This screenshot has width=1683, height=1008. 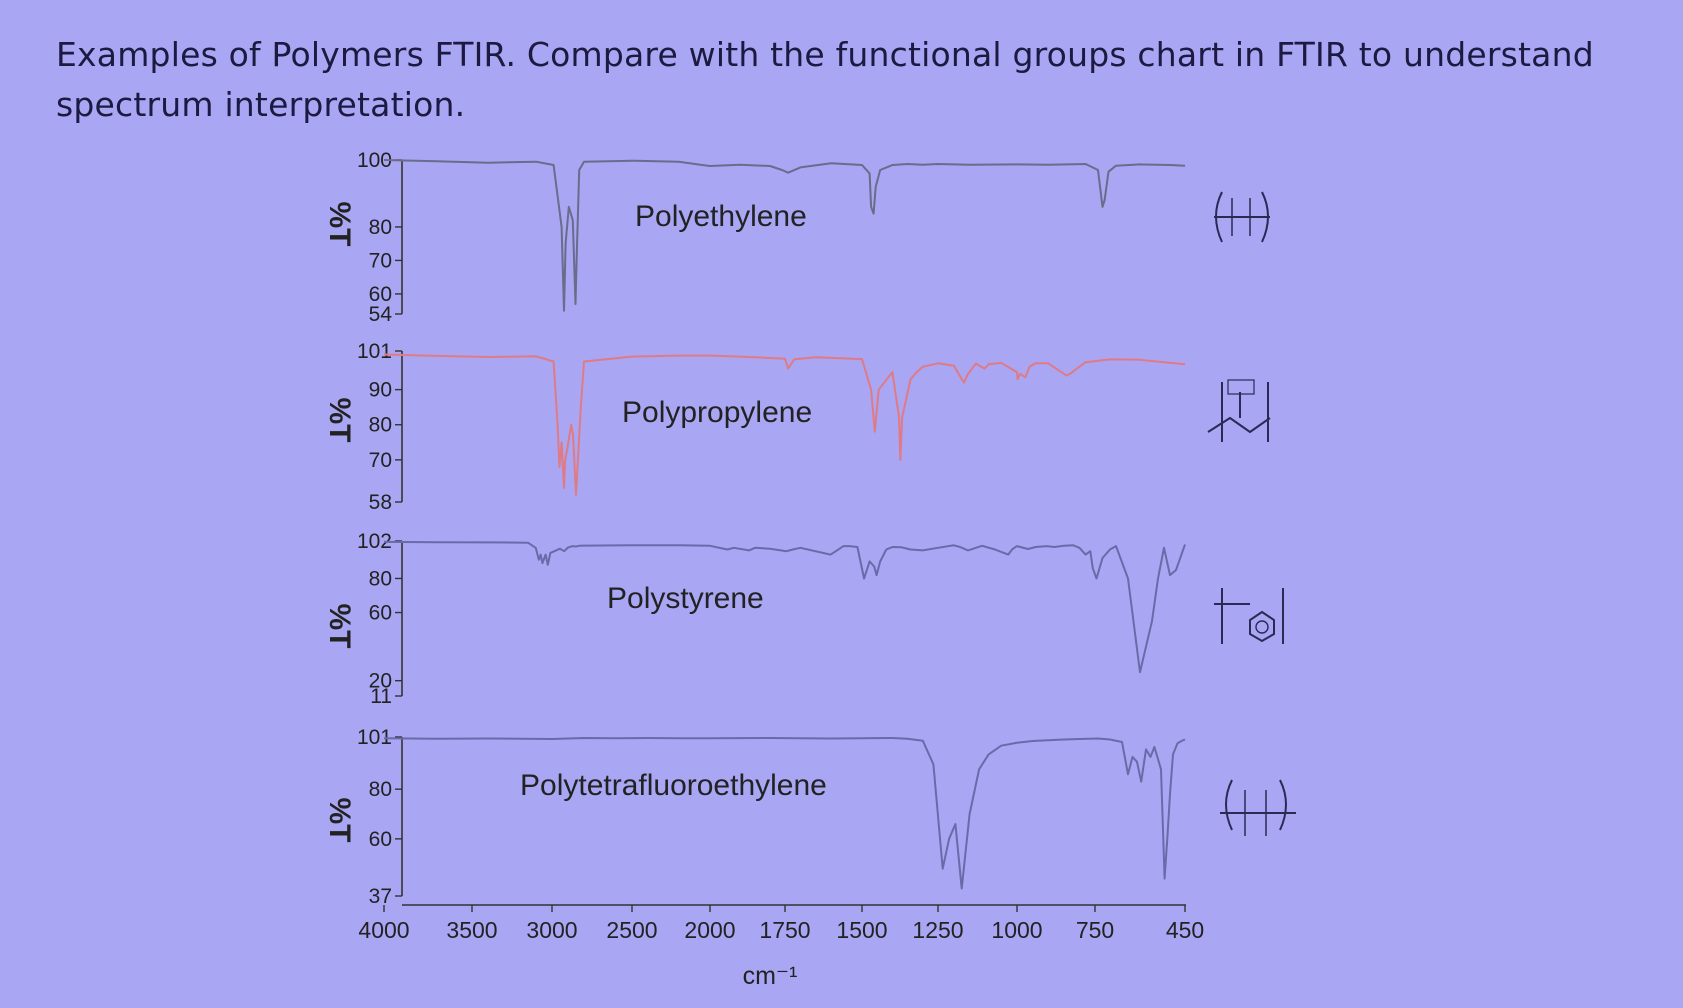 I want to click on polytetrafluoroethylene-y-tick-label: 37, so click(x=380, y=896).